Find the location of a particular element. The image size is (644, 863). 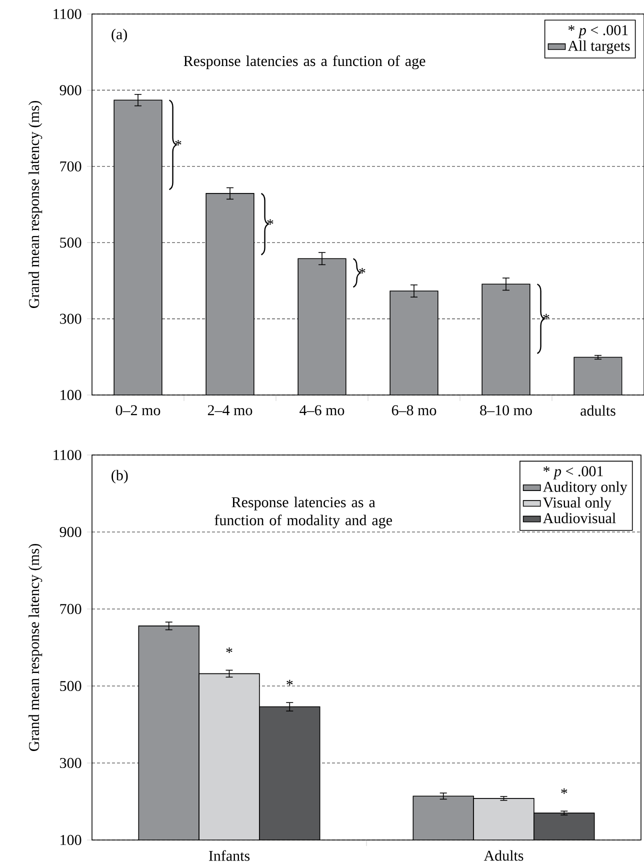

annotation: (b) is located at coordinates (120, 477).